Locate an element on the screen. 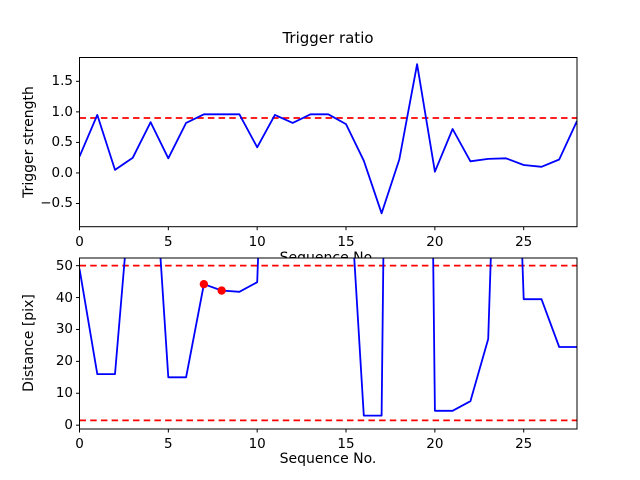 This screenshot has height=480, width=640. y-tick-label: 1.5 is located at coordinates (62, 81).